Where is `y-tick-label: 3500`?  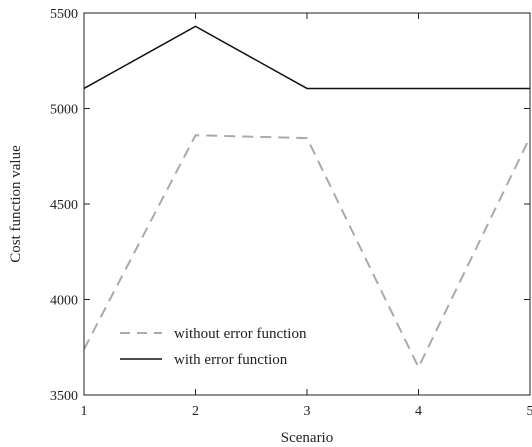
y-tick-label: 3500 is located at coordinates (64, 396).